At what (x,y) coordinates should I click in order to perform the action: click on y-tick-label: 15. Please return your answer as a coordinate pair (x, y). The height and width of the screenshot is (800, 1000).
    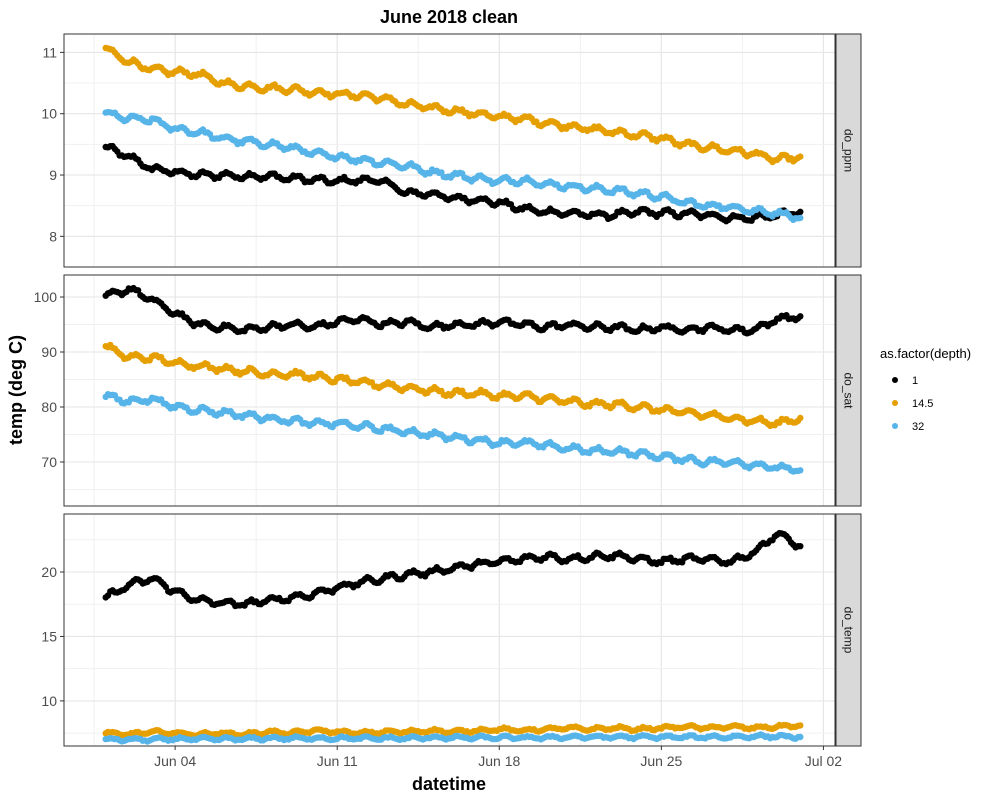
    Looking at the image, I should click on (49, 636).